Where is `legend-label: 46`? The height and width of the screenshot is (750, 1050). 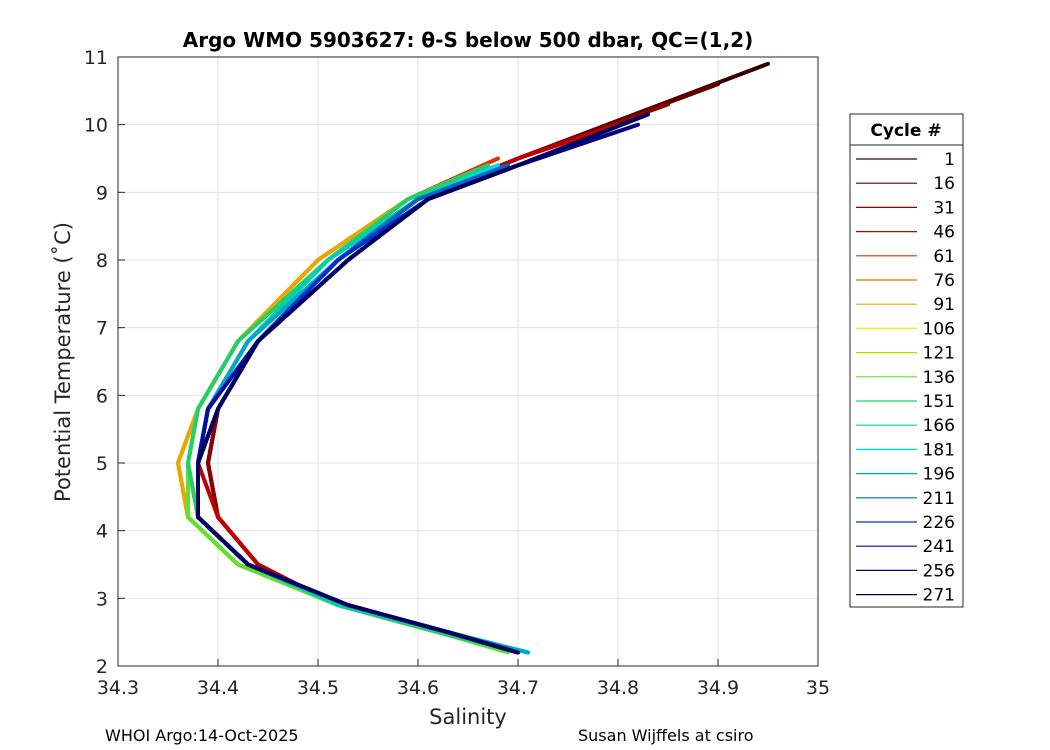 legend-label: 46 is located at coordinates (944, 233).